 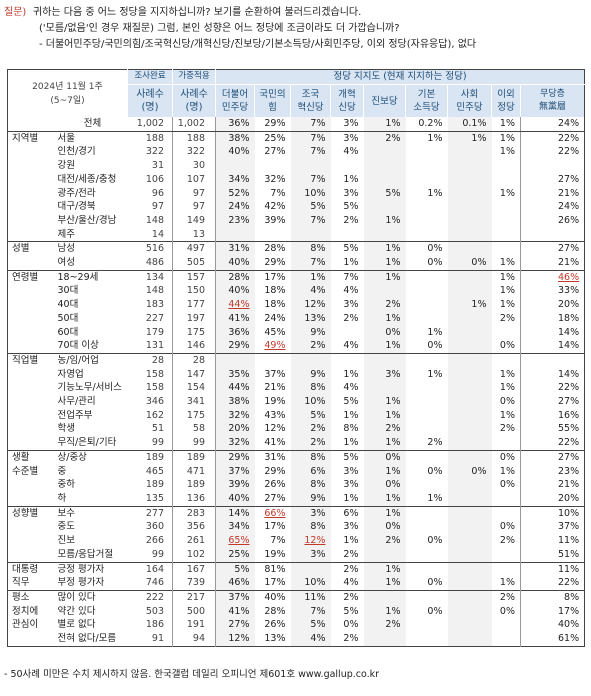 I want to click on cell-value: 322, so click(x=195, y=152).